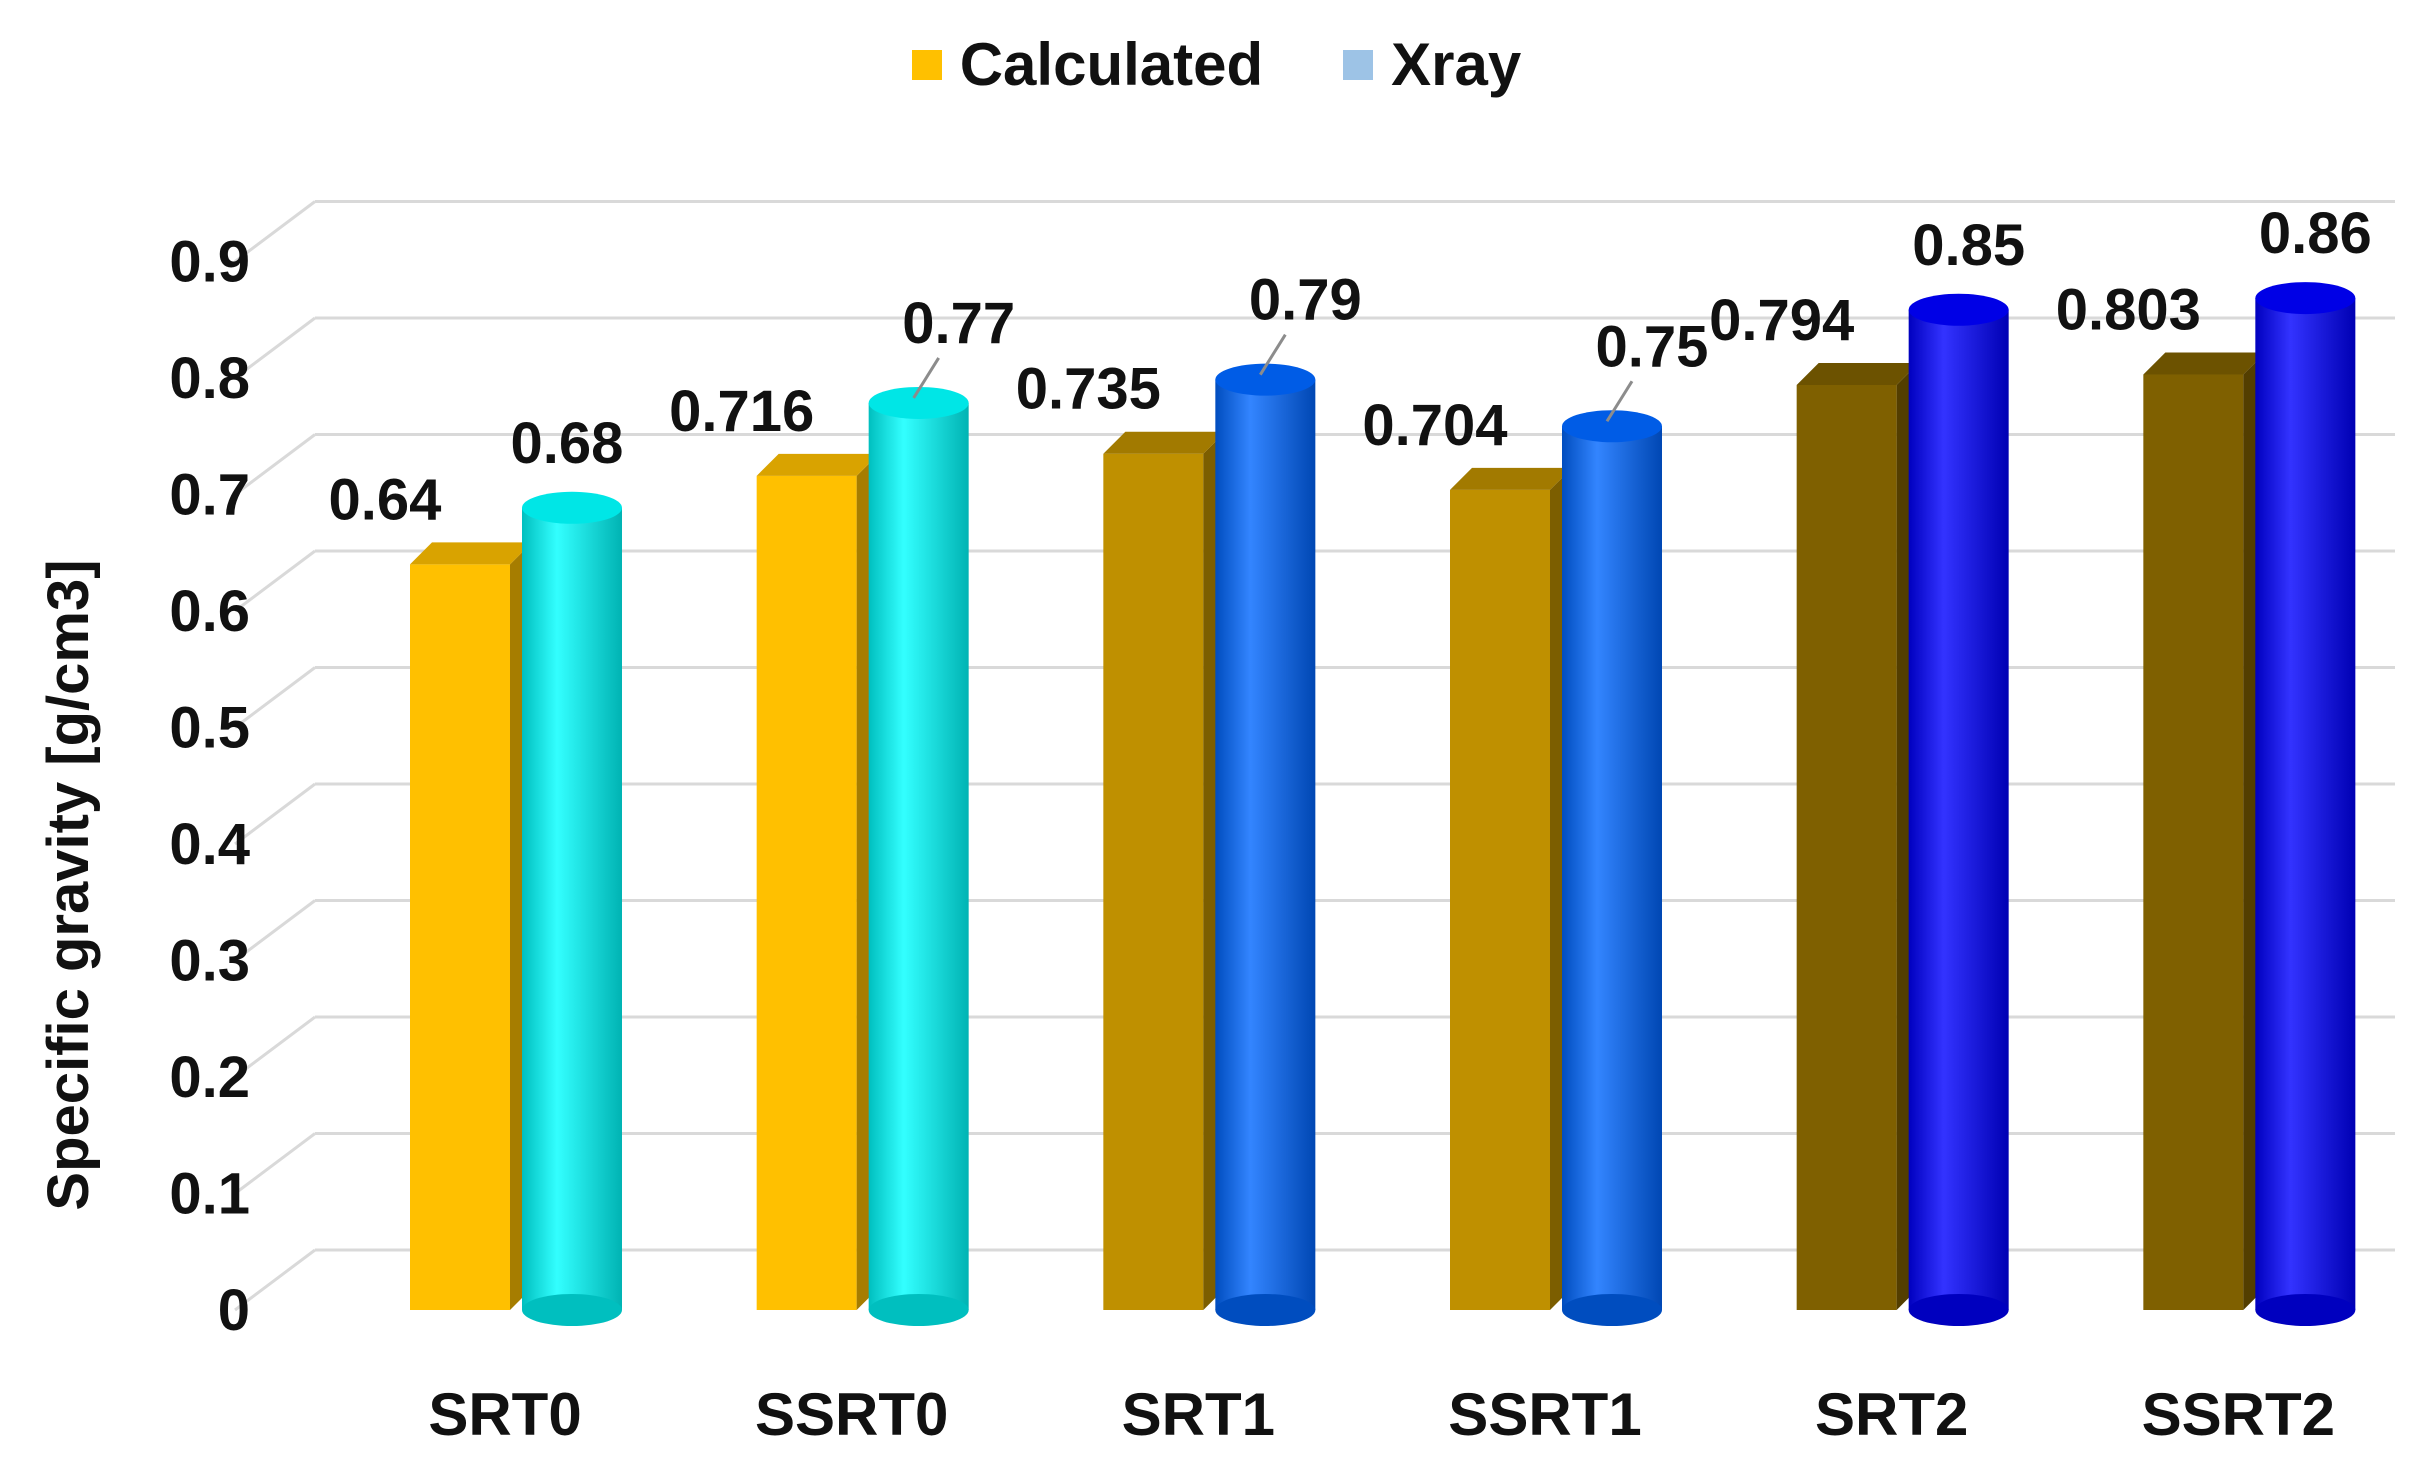  What do you see at coordinates (1456, 64) in the screenshot?
I see `legend-label-xray: Xray` at bounding box center [1456, 64].